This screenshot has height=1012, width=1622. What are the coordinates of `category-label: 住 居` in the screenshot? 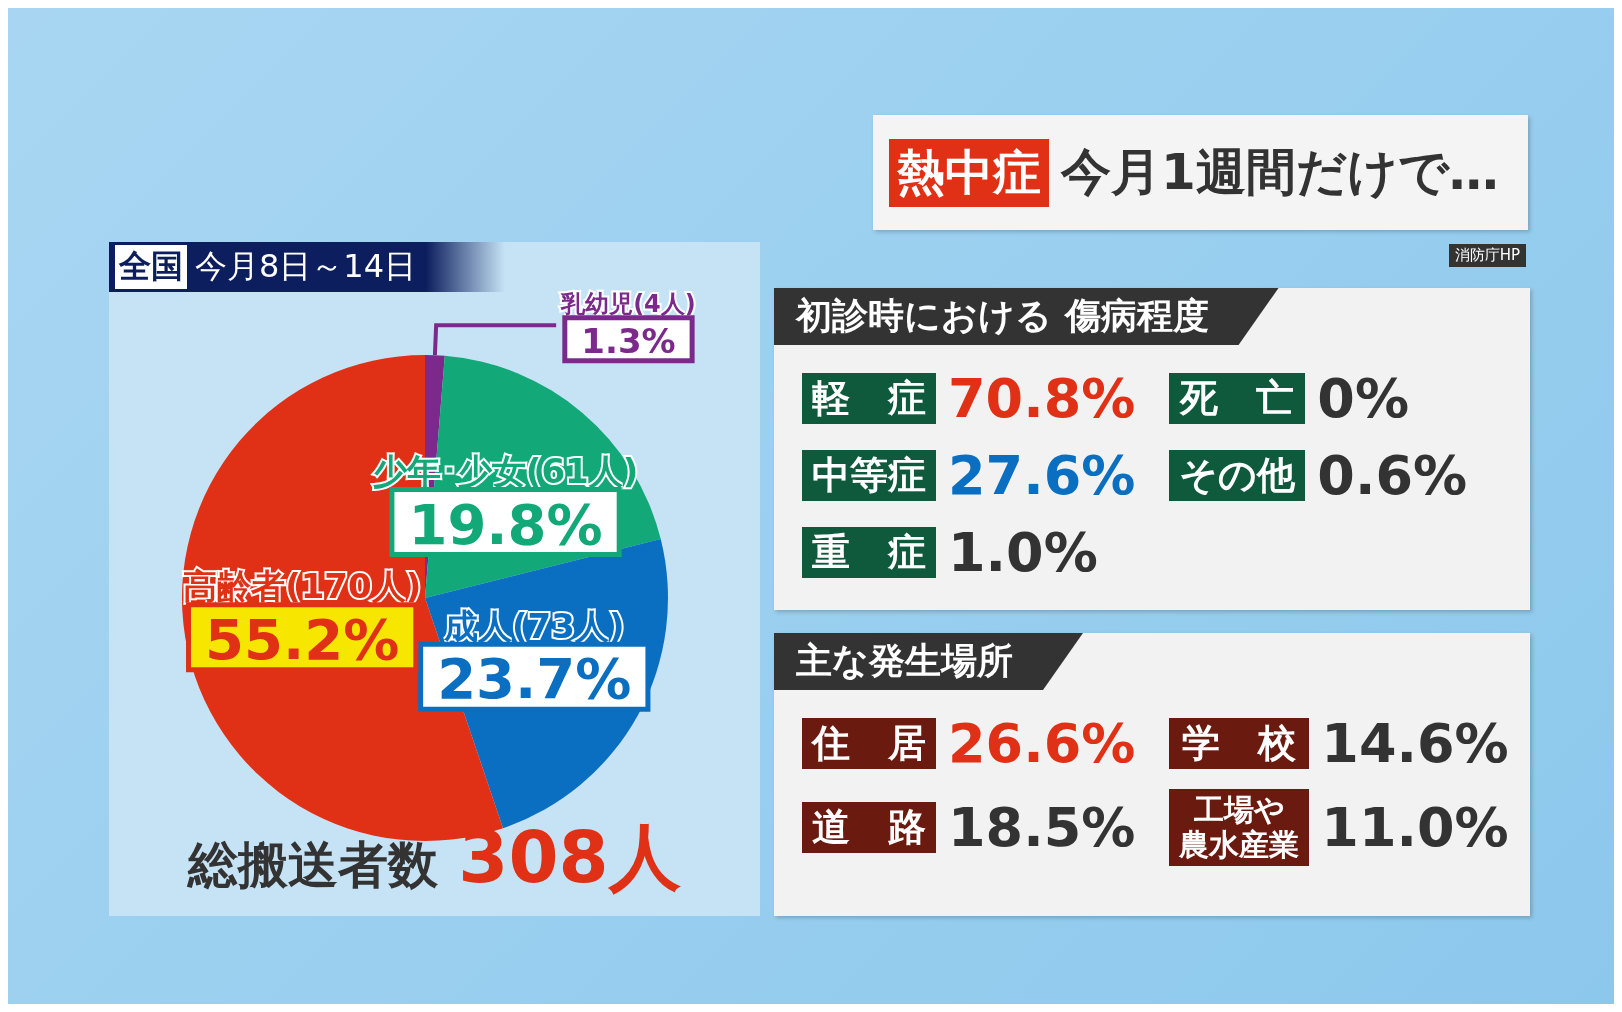 It's located at (869, 743).